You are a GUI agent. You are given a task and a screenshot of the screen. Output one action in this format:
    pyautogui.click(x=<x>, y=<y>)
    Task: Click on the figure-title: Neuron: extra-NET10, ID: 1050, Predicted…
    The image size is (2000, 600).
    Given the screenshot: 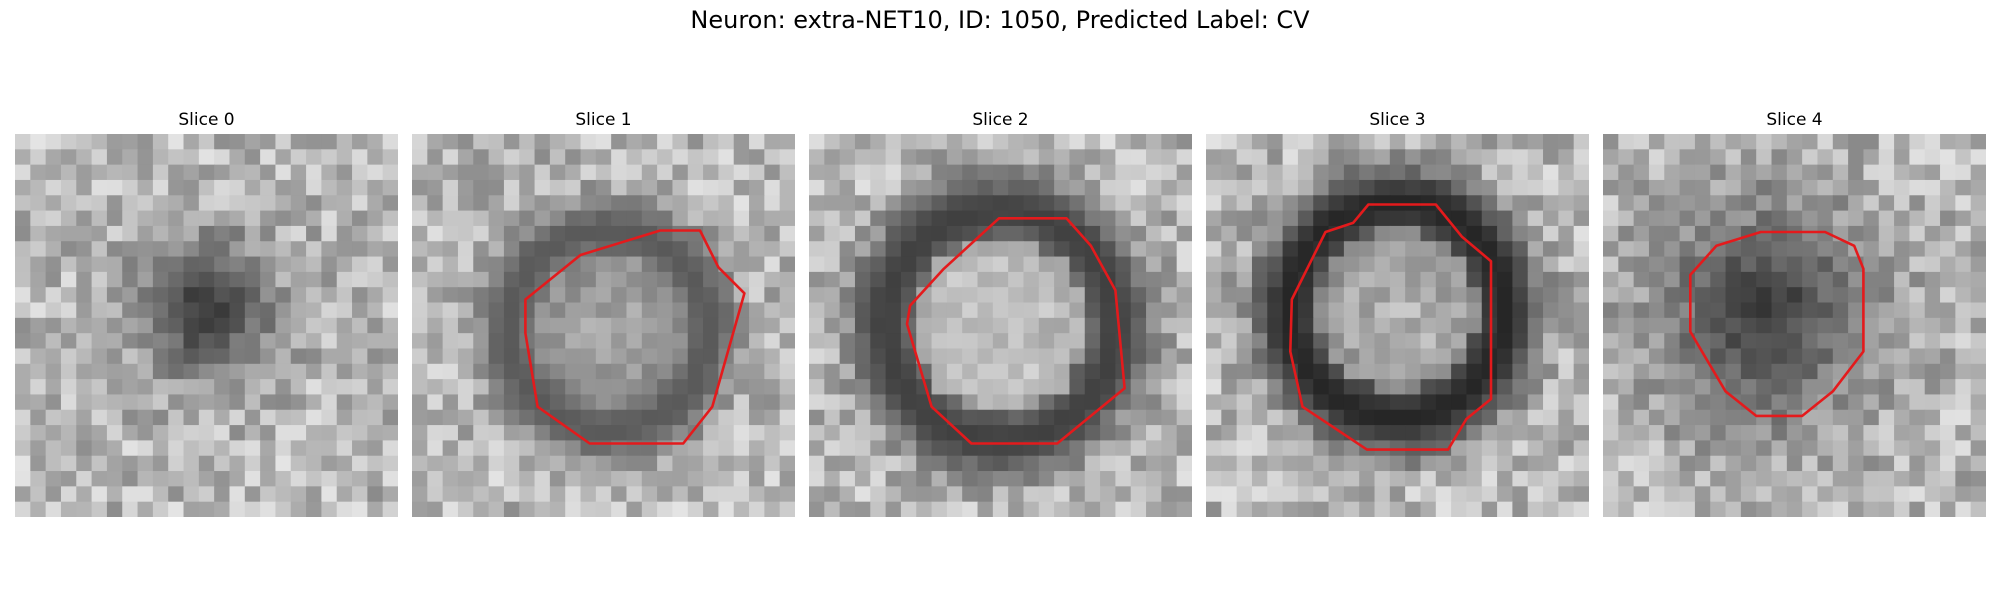 What is the action you would take?
    pyautogui.click(x=1000, y=20)
    